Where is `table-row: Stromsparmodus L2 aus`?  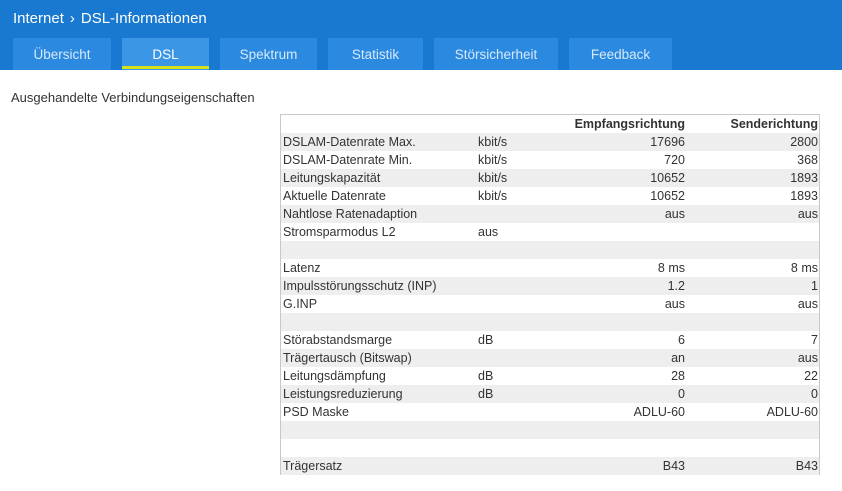
table-row: Stromsparmodus L2 aus is located at coordinates (550, 232).